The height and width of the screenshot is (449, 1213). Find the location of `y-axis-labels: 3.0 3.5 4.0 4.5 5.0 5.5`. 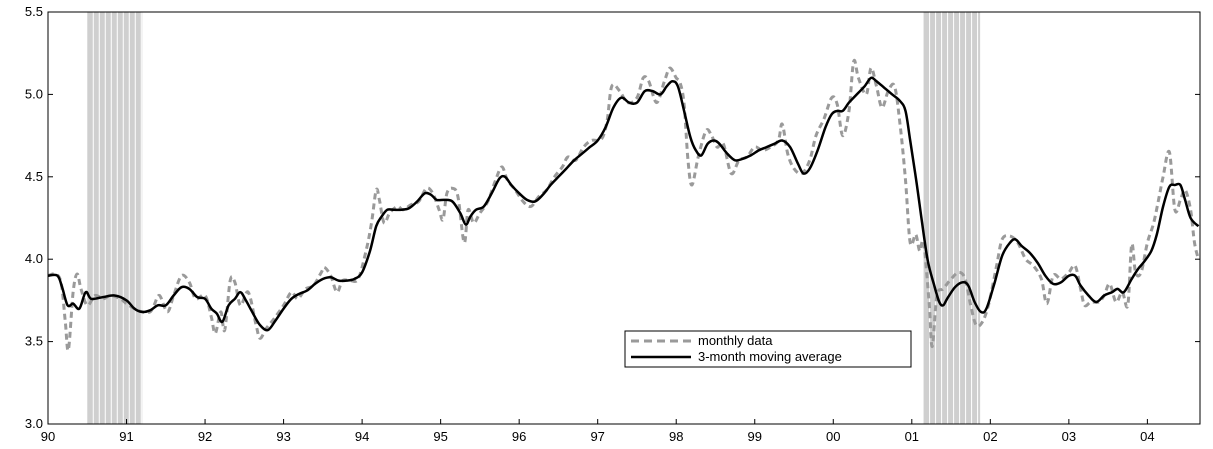

y-axis-labels: 3.0 3.5 4.0 4.5 5.0 5.5 is located at coordinates (34, 217).